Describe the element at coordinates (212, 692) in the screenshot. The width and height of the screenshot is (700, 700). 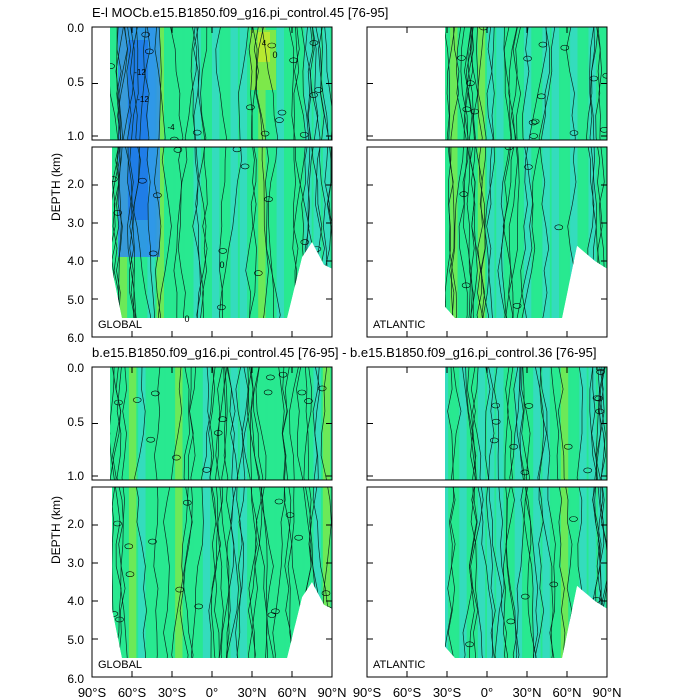
I see `left-xtick-3: 0°` at that location.